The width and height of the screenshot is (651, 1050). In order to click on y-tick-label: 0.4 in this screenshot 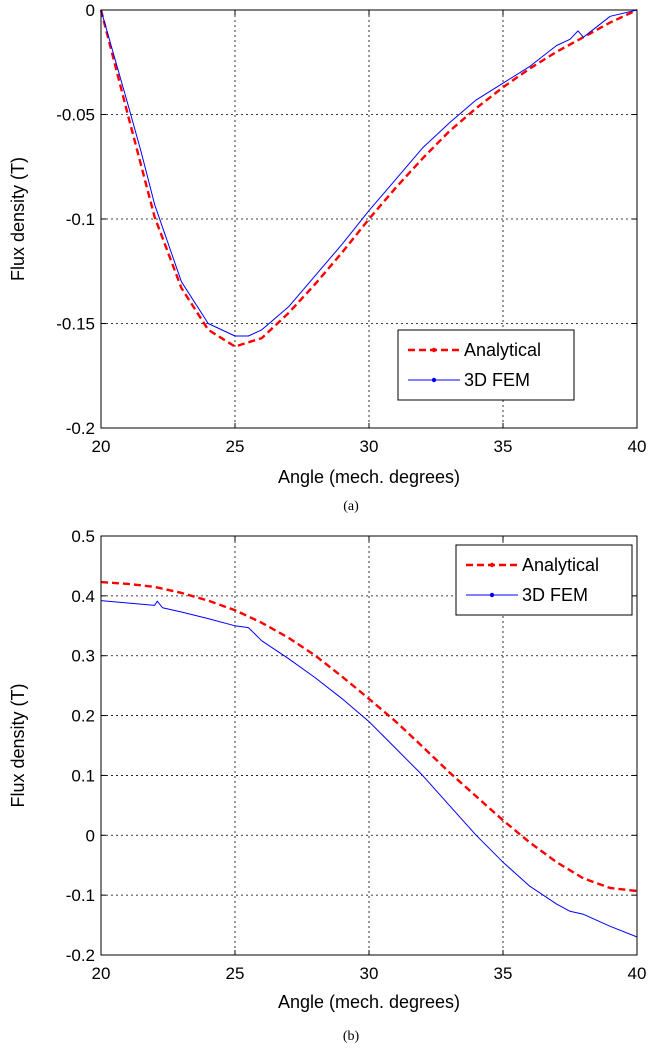, I will do `click(83, 596)`.